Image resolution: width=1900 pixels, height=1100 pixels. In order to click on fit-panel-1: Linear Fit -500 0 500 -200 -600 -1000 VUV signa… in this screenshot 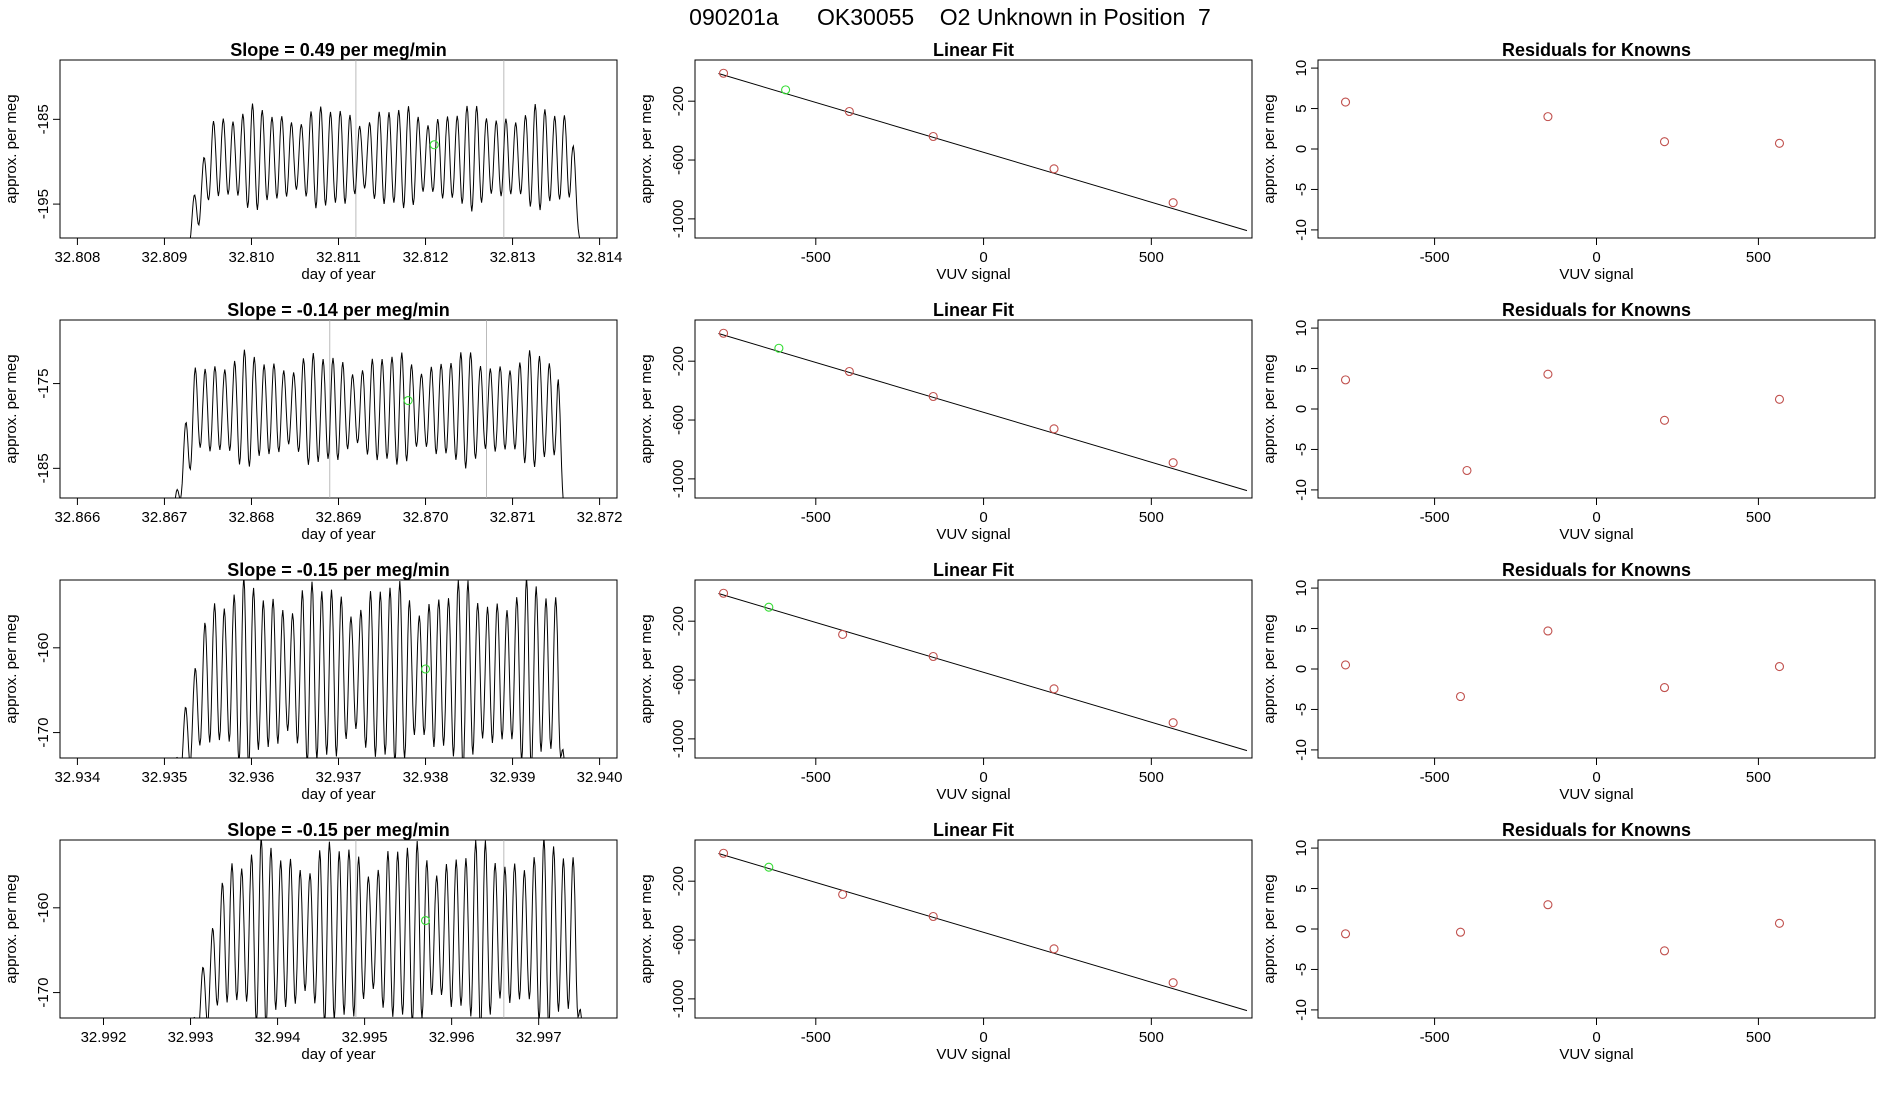, I will do `click(945, 161)`.